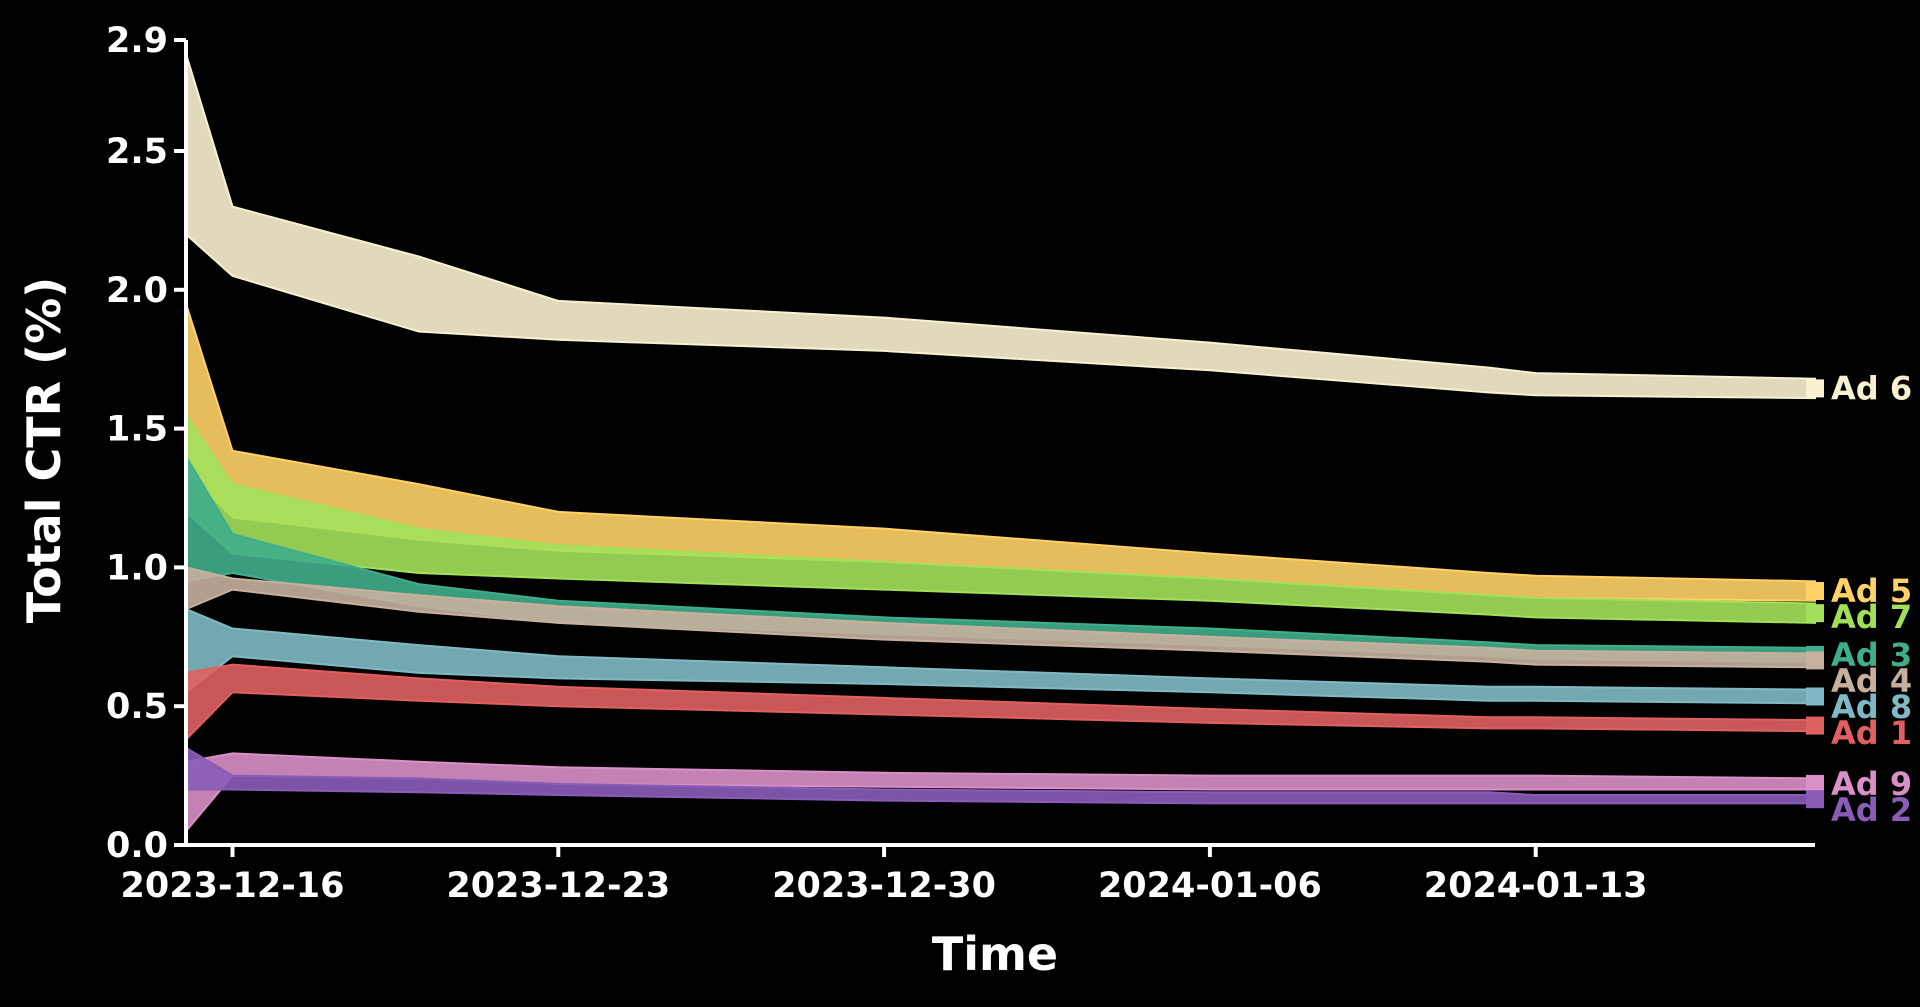 Image resolution: width=1920 pixels, height=1007 pixels. What do you see at coordinates (137, 291) in the screenshot?
I see `y-tick-label: 2.0` at bounding box center [137, 291].